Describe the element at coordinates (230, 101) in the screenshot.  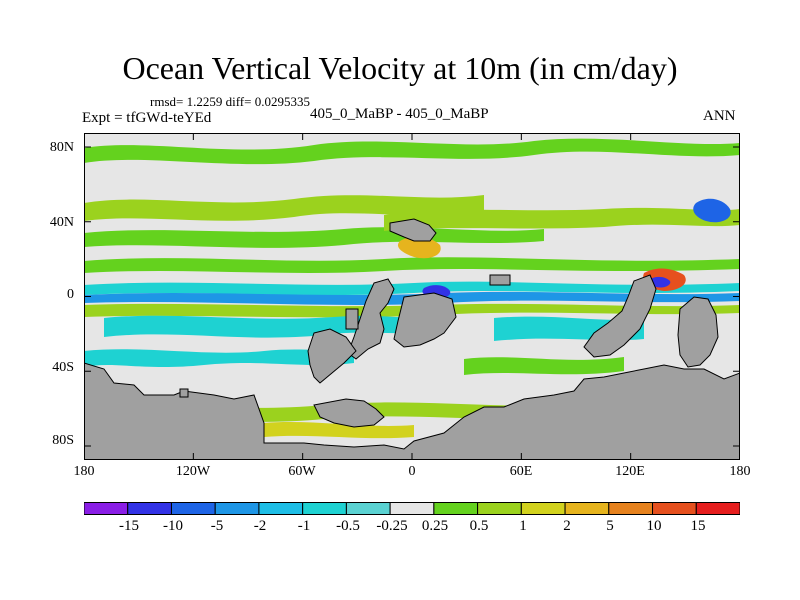
I see `stats-label: rmsd= 1.2259 diff= 0.0295335` at that location.